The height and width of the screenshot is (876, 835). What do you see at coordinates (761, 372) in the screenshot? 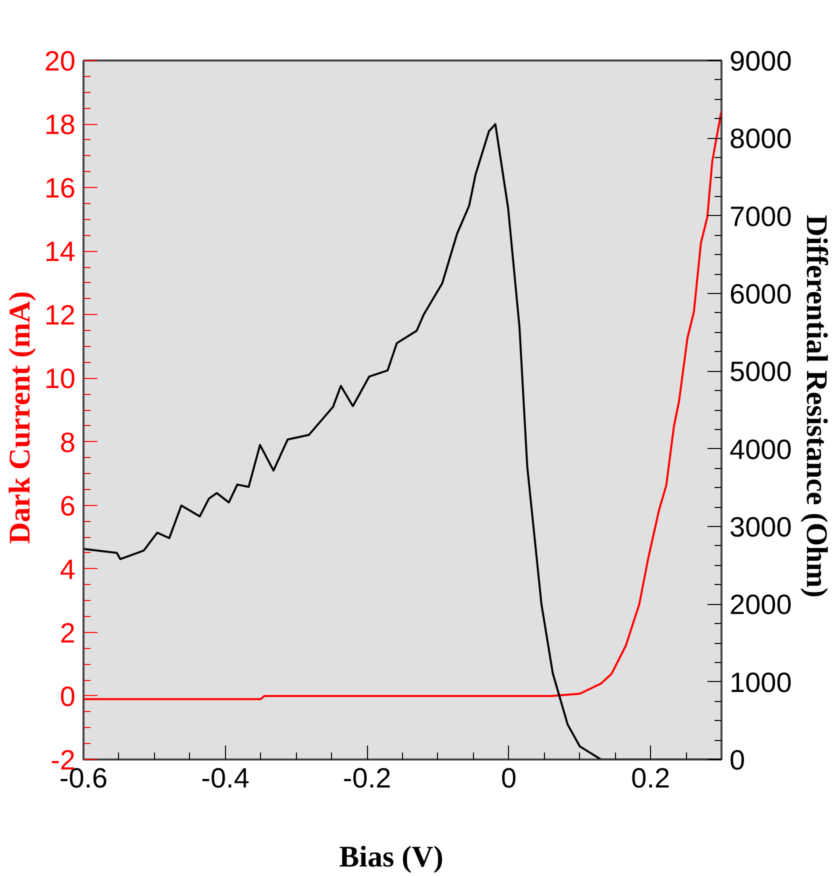
I see `y2-tick-label: 5000` at bounding box center [761, 372].